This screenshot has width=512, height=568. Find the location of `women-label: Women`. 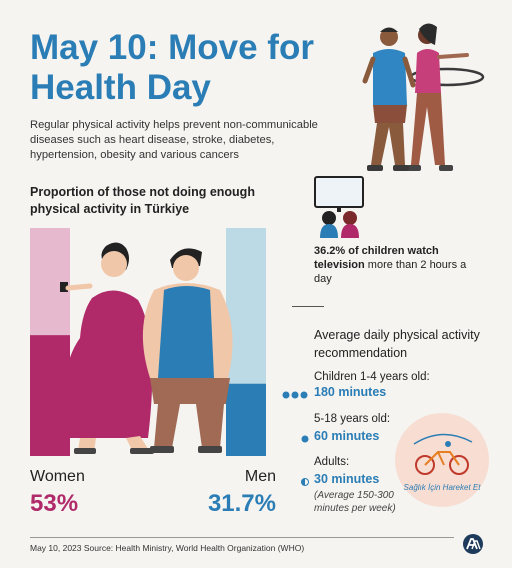

women-label: Women is located at coordinates (57, 476).